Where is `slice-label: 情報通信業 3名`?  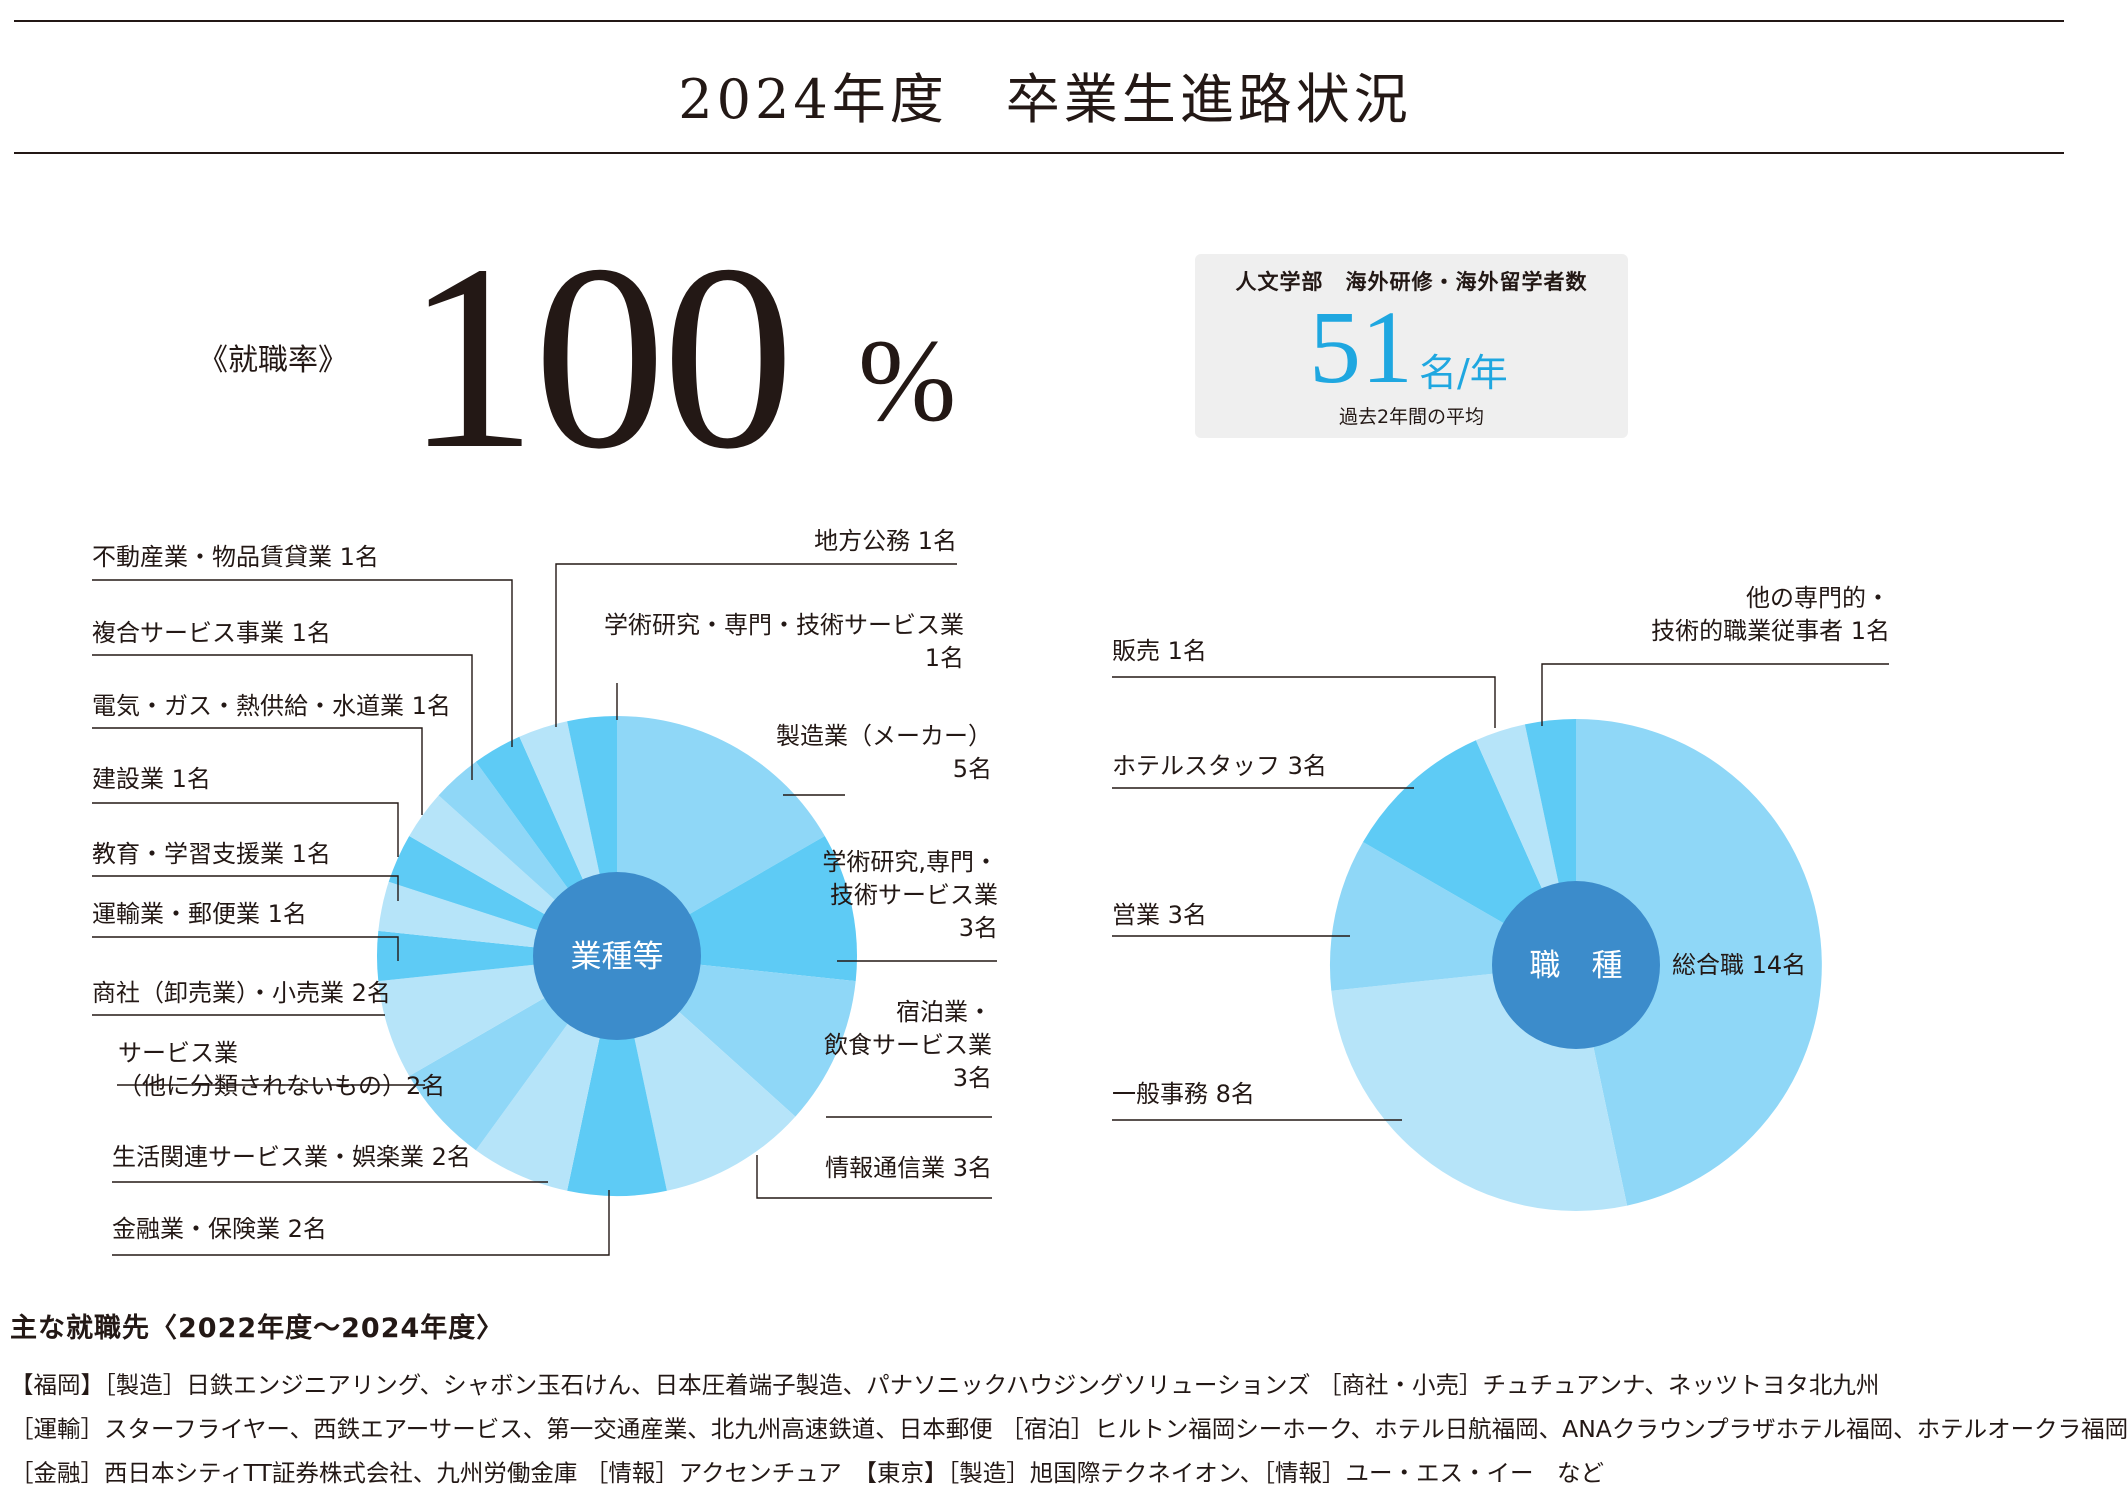 slice-label: 情報通信業 3名 is located at coordinates (908, 1168).